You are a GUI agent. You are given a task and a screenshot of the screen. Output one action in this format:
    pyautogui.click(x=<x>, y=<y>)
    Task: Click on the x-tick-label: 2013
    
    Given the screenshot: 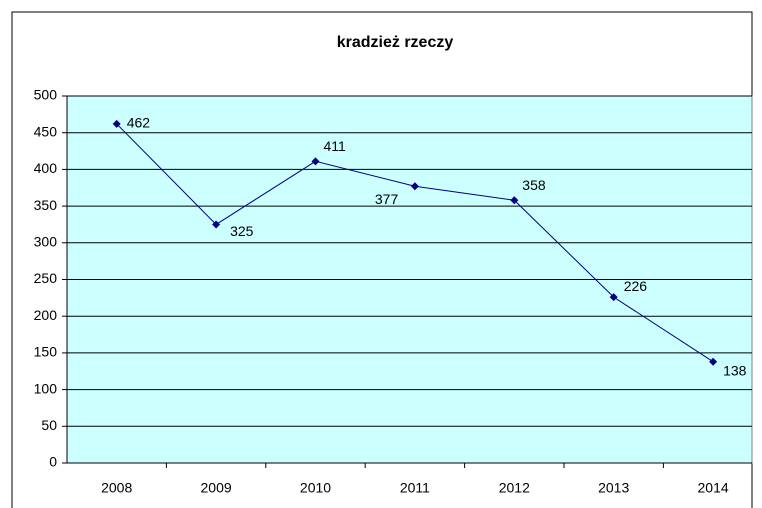 What is the action you would take?
    pyautogui.click(x=613, y=488)
    